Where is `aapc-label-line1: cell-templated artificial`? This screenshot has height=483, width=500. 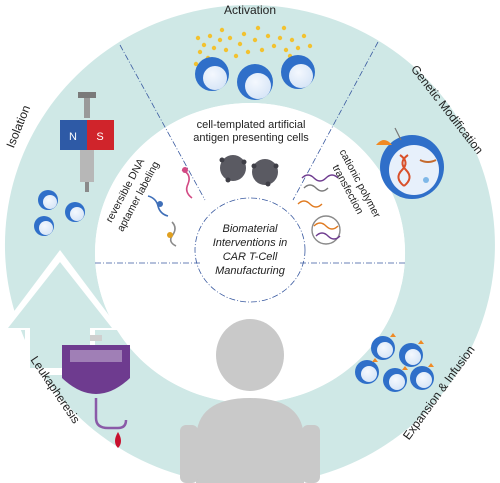 aapc-label-line1: cell-templated artificial is located at coordinates (251, 125).